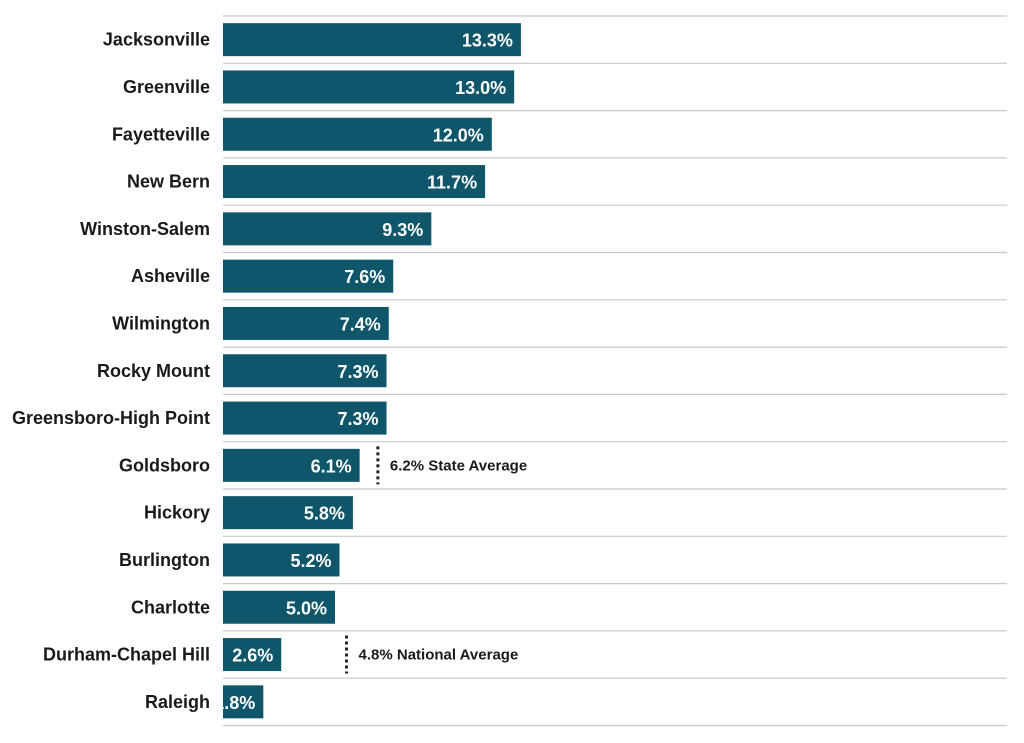 The height and width of the screenshot is (743, 1024). What do you see at coordinates (306, 608) in the screenshot?
I see `value-label: 5.0%` at bounding box center [306, 608].